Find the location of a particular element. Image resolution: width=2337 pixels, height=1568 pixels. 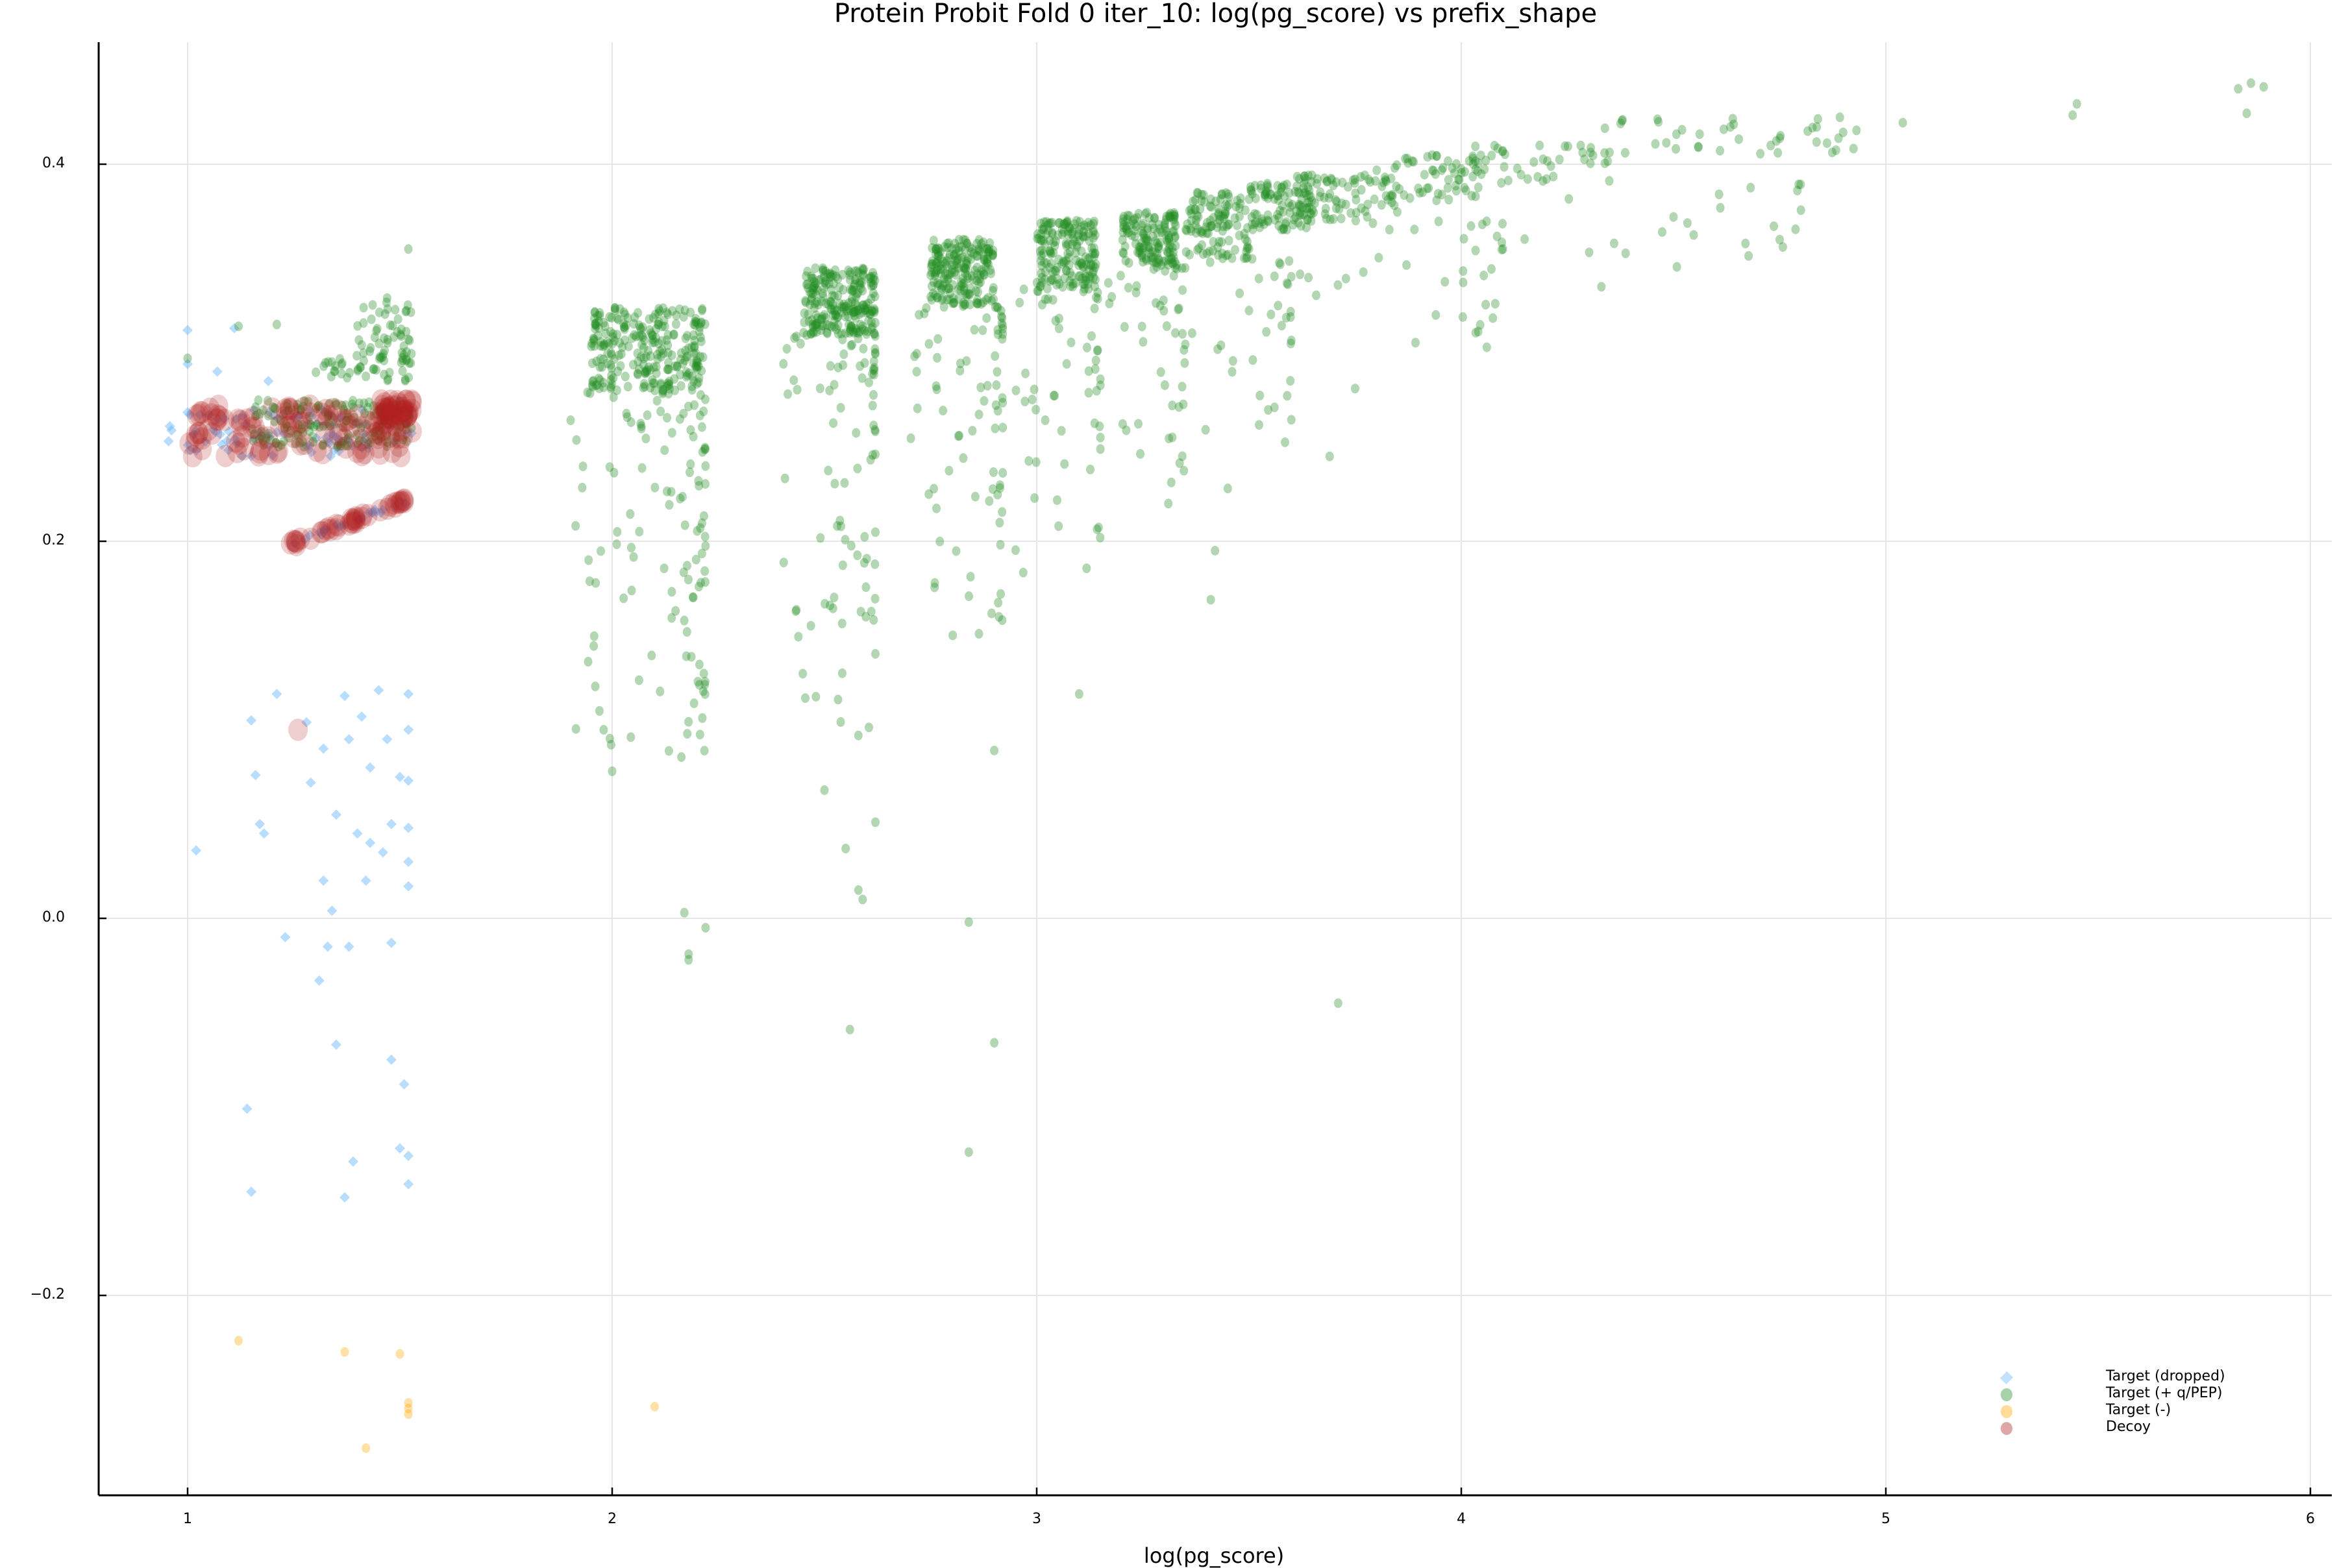

legend-label: Target (+ q/PEP) is located at coordinates (2164, 1393).